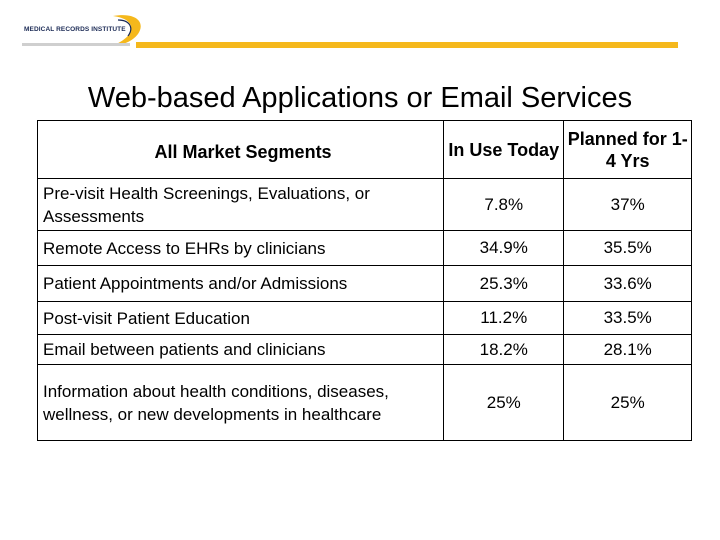  I want to click on header-planned: Planned for 1-4 Yrs, so click(627, 149).